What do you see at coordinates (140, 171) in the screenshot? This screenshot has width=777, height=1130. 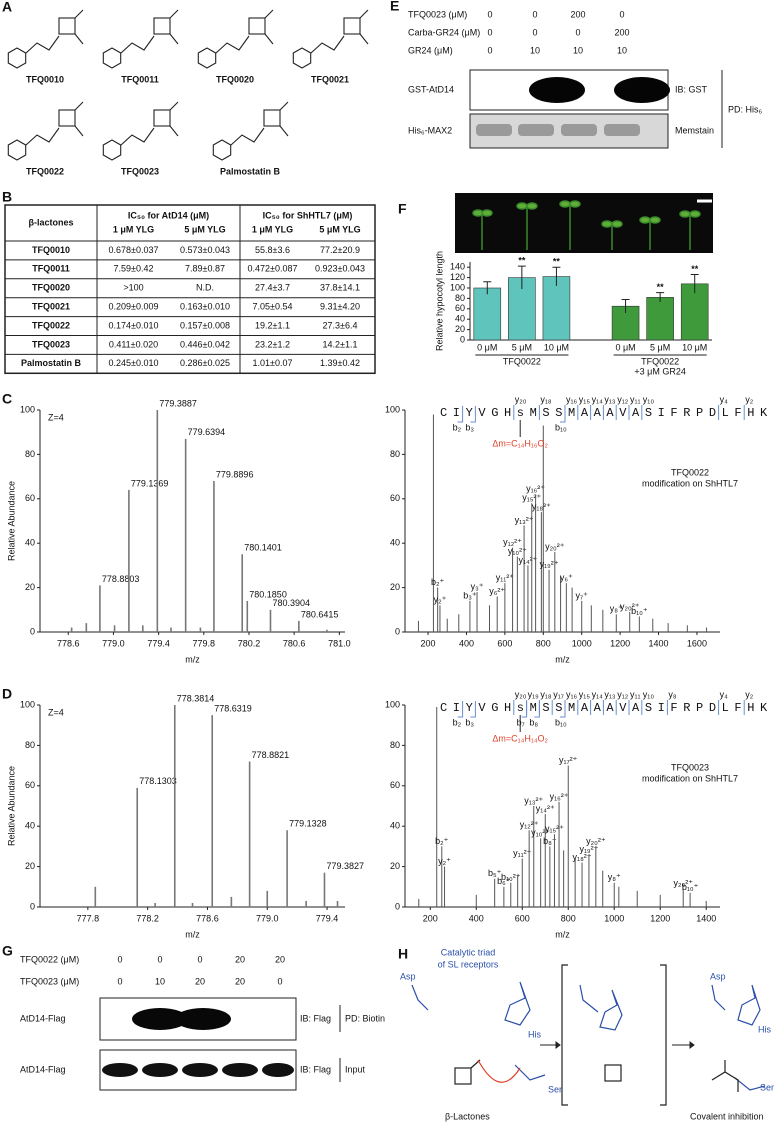 I see `compound-name: TFQ0023` at bounding box center [140, 171].